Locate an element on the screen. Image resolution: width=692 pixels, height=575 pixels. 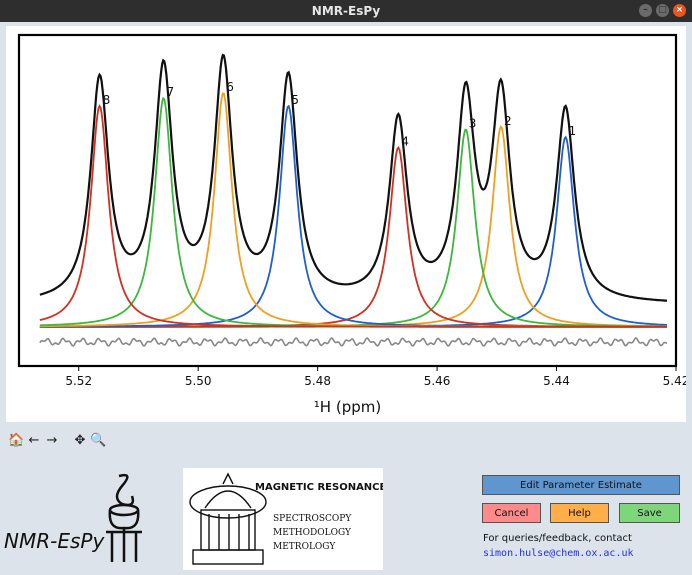
peak-label-3: 3 is located at coordinates (473, 123).